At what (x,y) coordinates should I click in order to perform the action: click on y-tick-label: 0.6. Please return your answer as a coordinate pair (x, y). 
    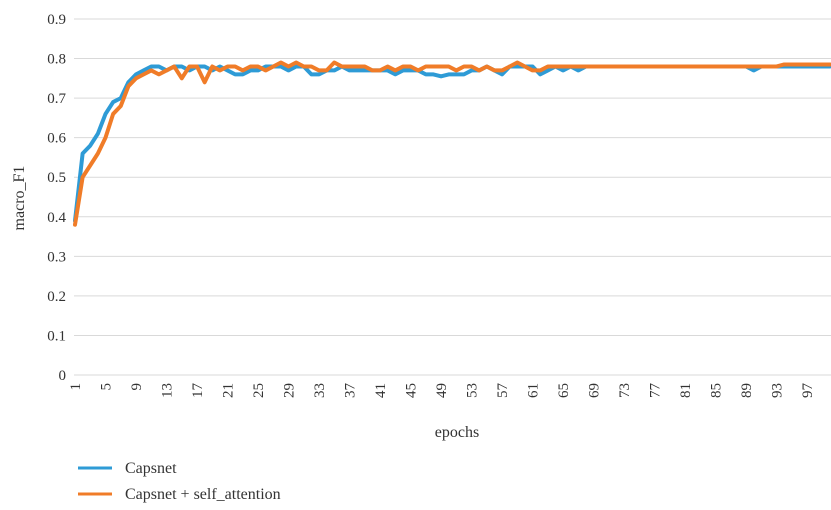
    Looking at the image, I should click on (56, 139).